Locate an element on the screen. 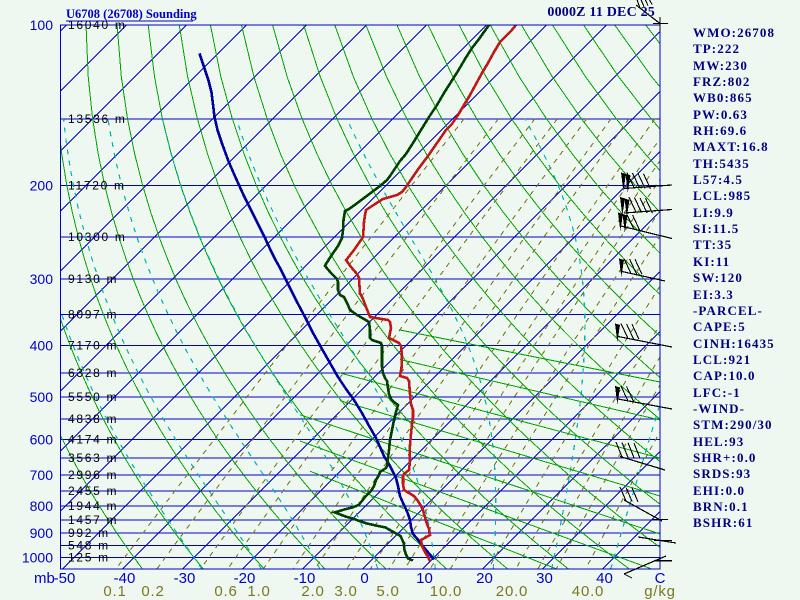  svg-text: 900 is located at coordinates (42, 533).